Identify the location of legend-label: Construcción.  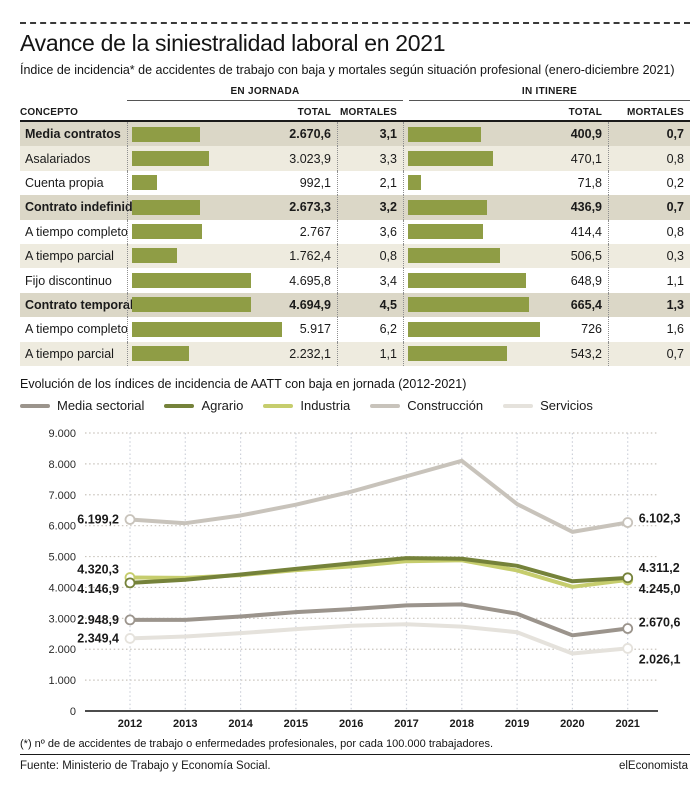
(445, 405).